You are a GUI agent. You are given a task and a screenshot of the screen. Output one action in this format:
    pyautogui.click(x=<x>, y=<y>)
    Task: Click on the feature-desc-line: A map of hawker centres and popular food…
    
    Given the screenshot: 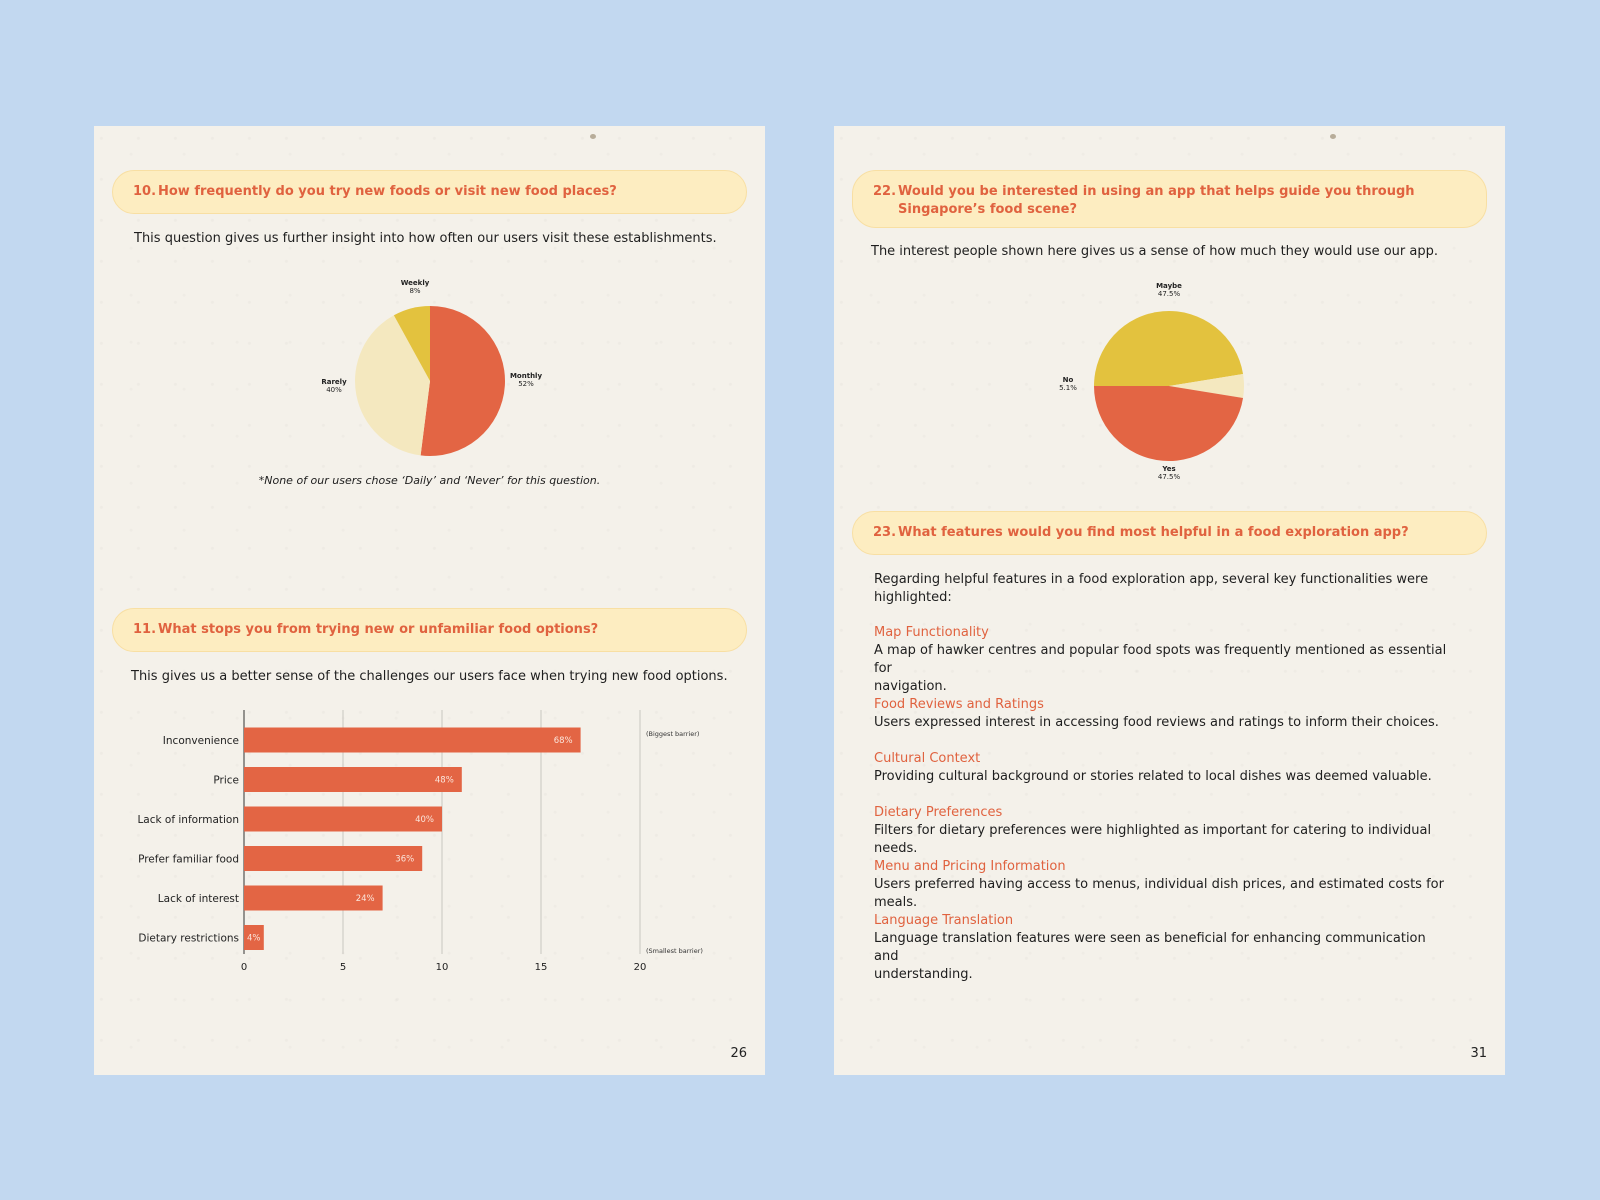 What is the action you would take?
    pyautogui.click(x=1160, y=659)
    